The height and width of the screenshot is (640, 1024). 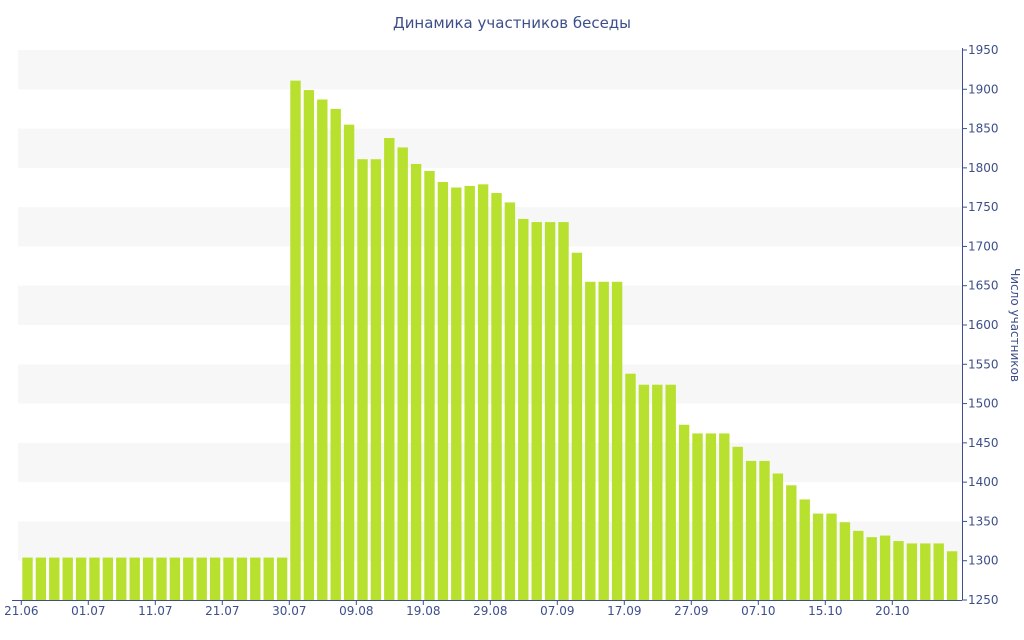 What do you see at coordinates (983, 404) in the screenshot?
I see `y-tick-label: 1500` at bounding box center [983, 404].